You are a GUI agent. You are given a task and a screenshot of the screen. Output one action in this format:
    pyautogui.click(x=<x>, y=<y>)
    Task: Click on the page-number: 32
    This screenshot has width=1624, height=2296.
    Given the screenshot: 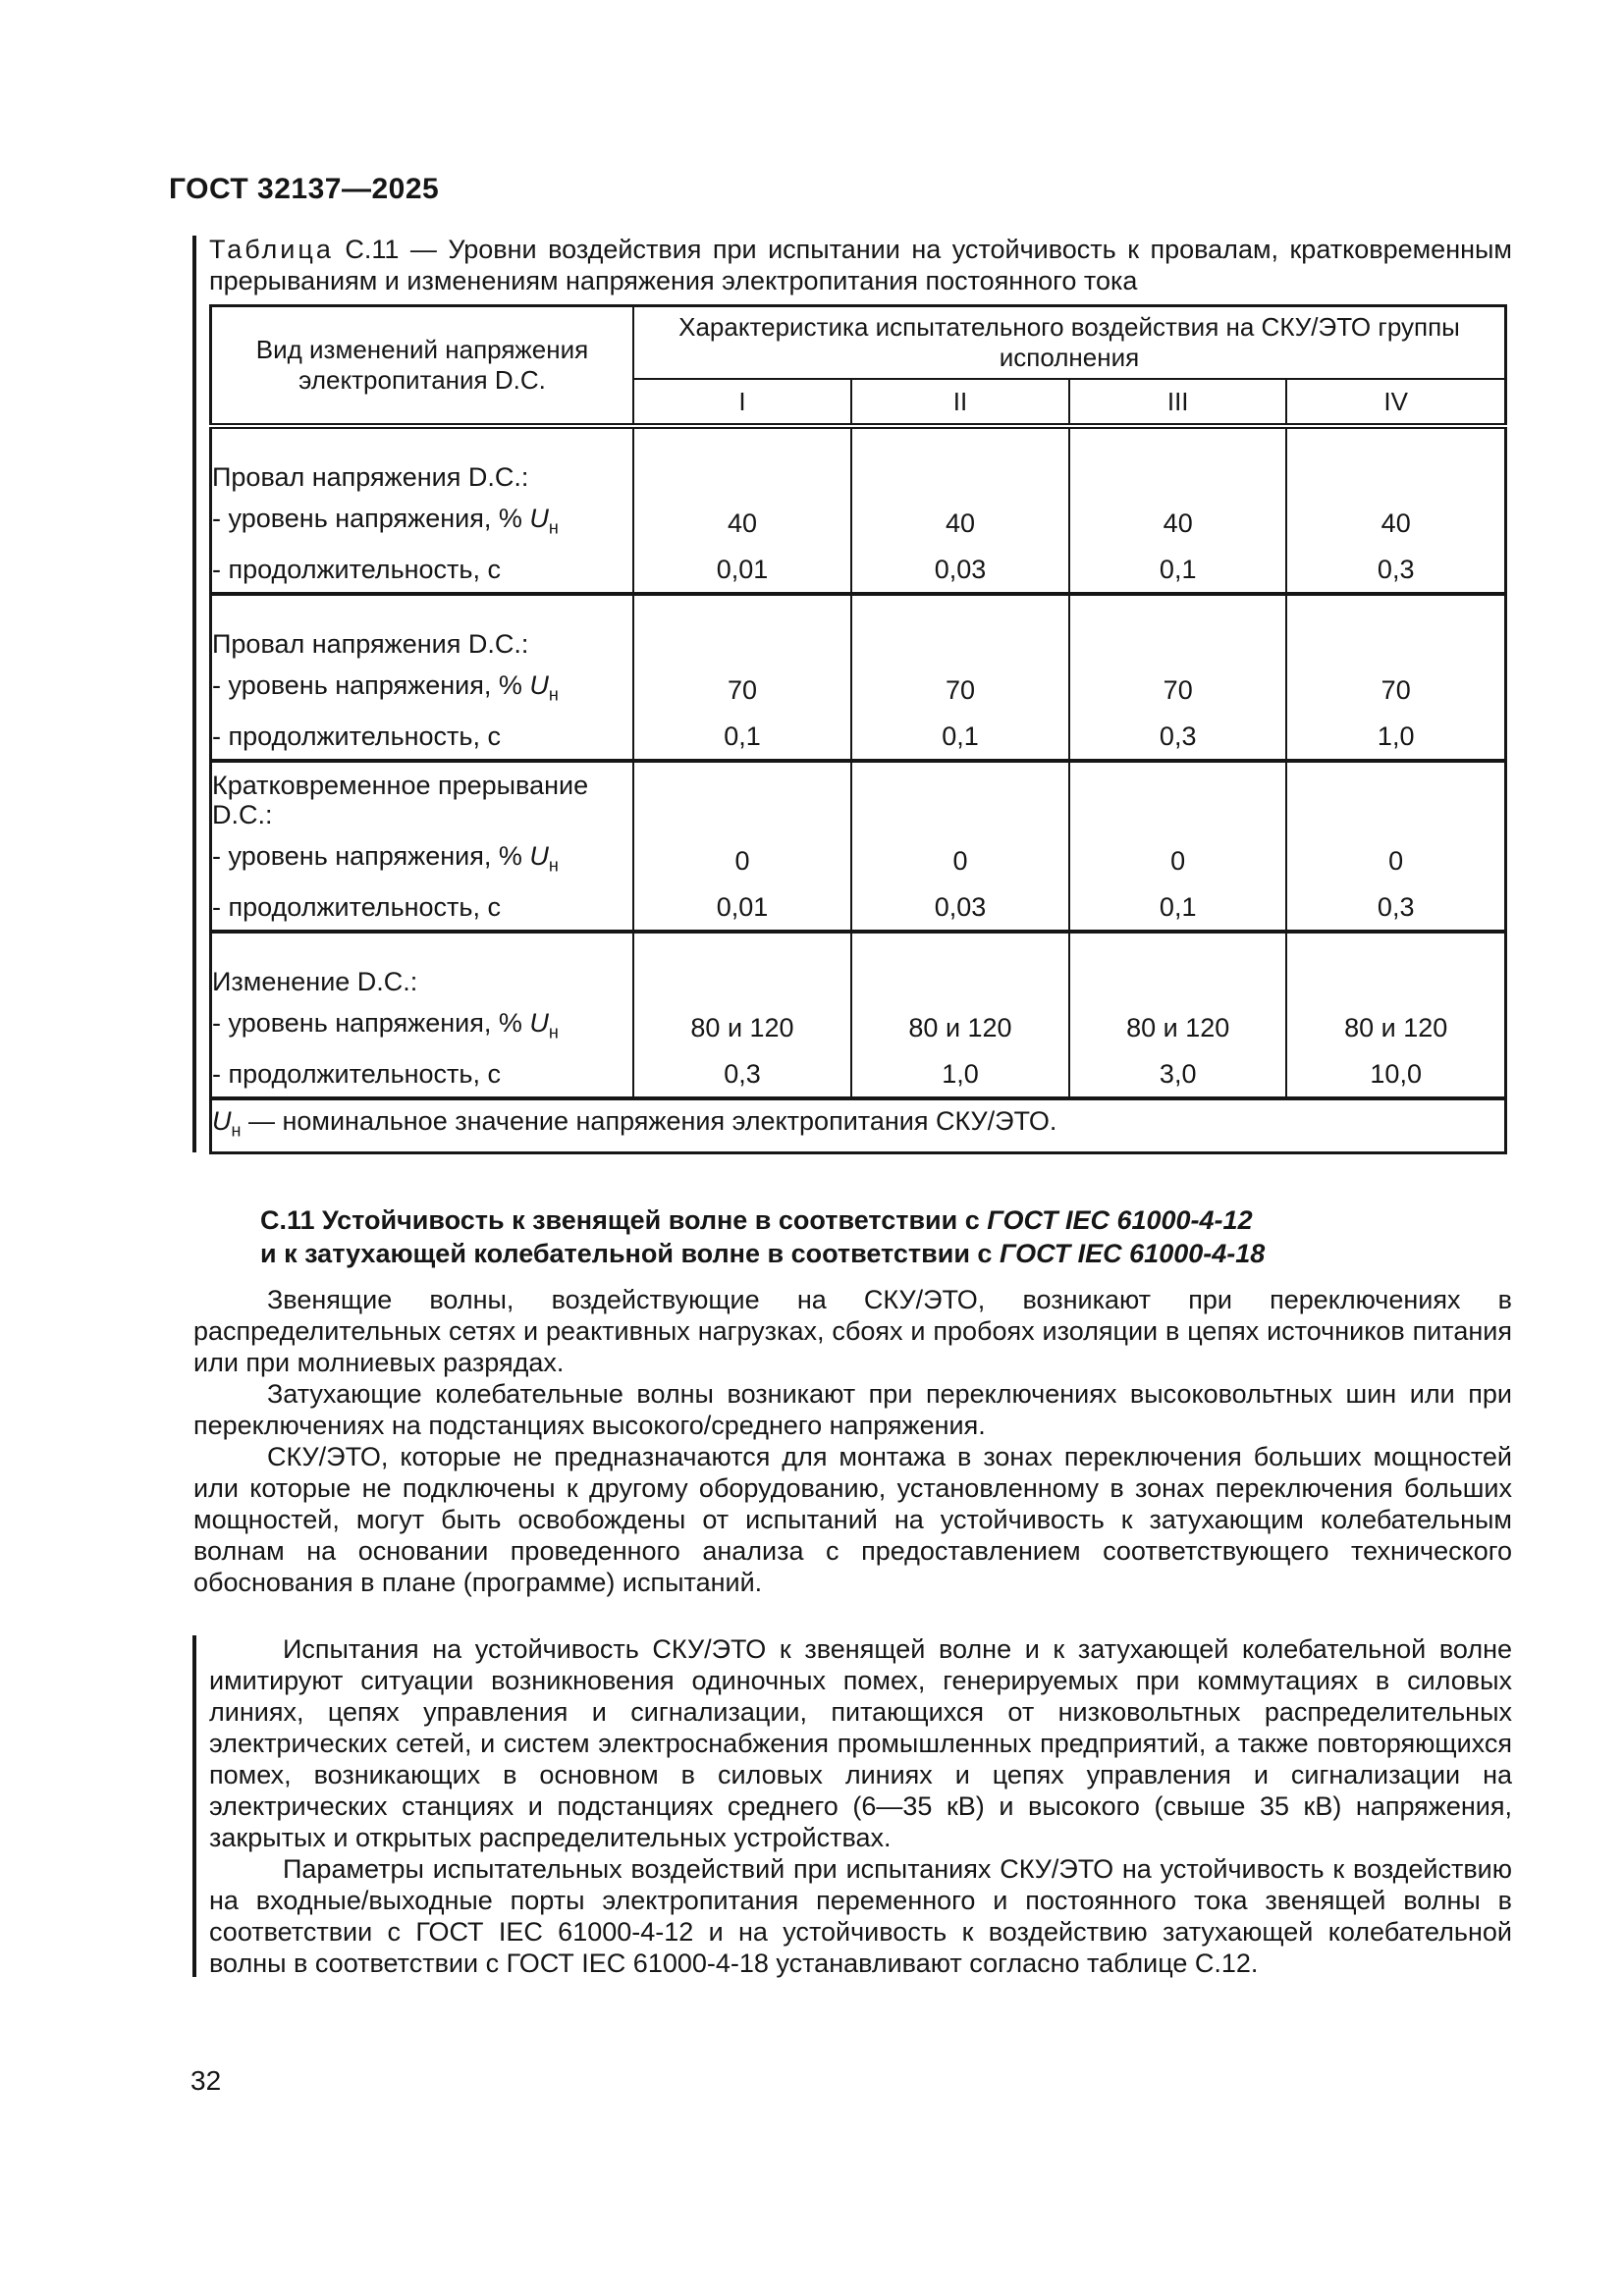 What is the action you would take?
    pyautogui.click(x=206, y=2080)
    